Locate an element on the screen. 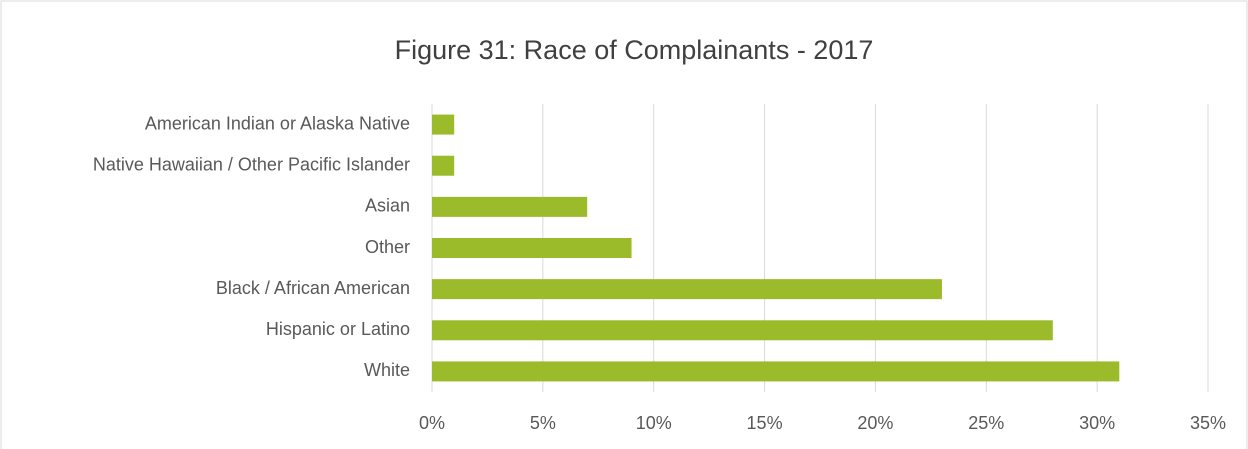  x-tick-label: 25% is located at coordinates (986, 423).